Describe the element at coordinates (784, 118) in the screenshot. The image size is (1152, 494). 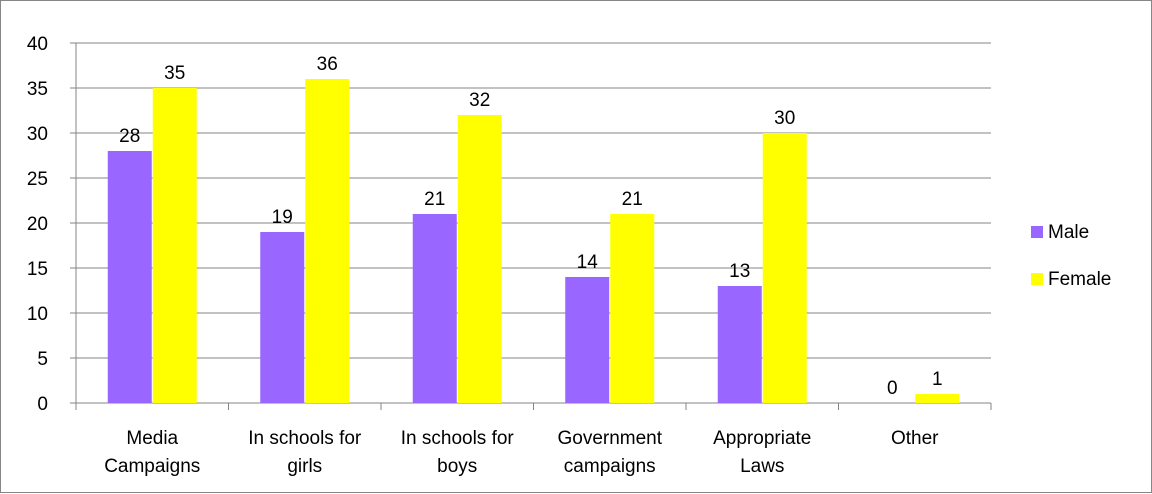
I see `data-label-female: 30` at that location.